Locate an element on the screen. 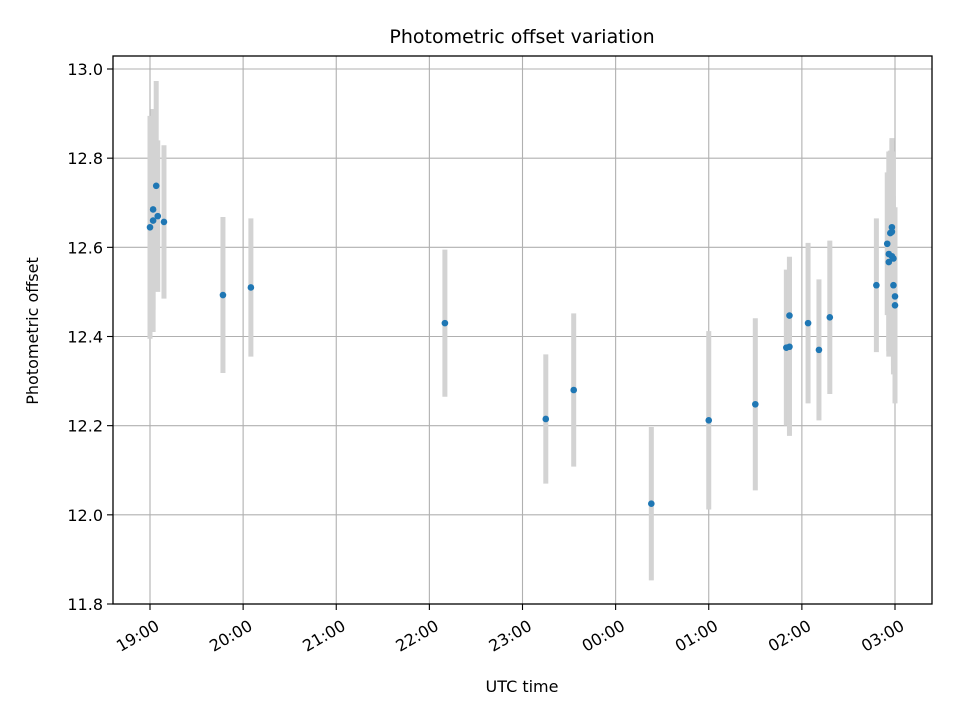  x-axis-title: UTC time is located at coordinates (522, 686).